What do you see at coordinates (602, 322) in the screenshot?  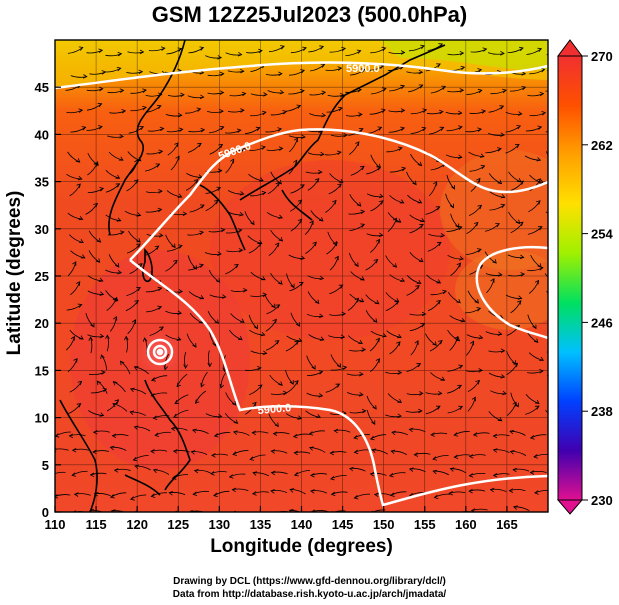 I see `colorbar-tick-label: 246` at bounding box center [602, 322].